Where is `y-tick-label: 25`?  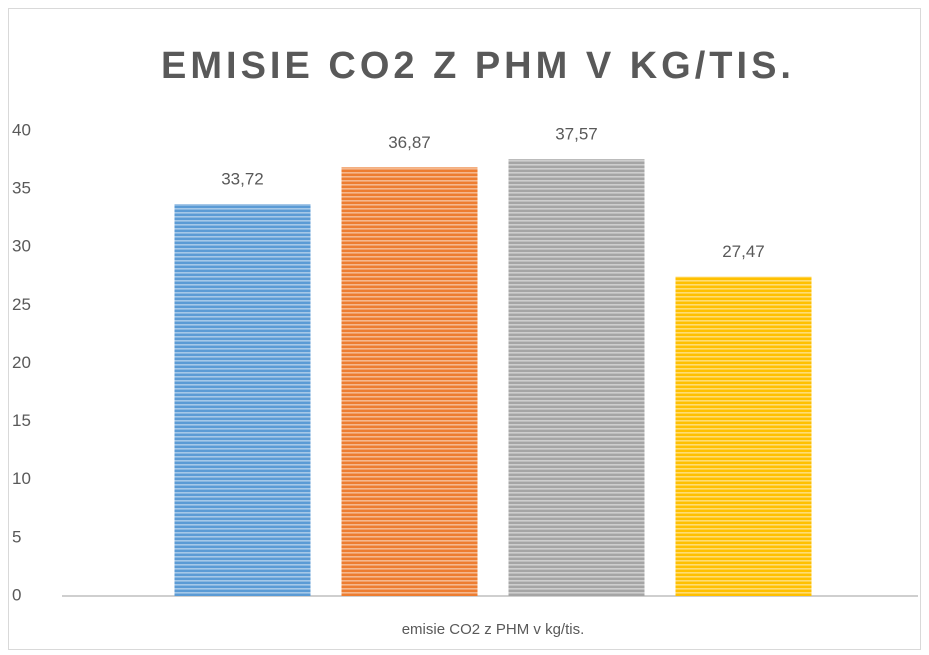
y-tick-label: 25 is located at coordinates (21, 304).